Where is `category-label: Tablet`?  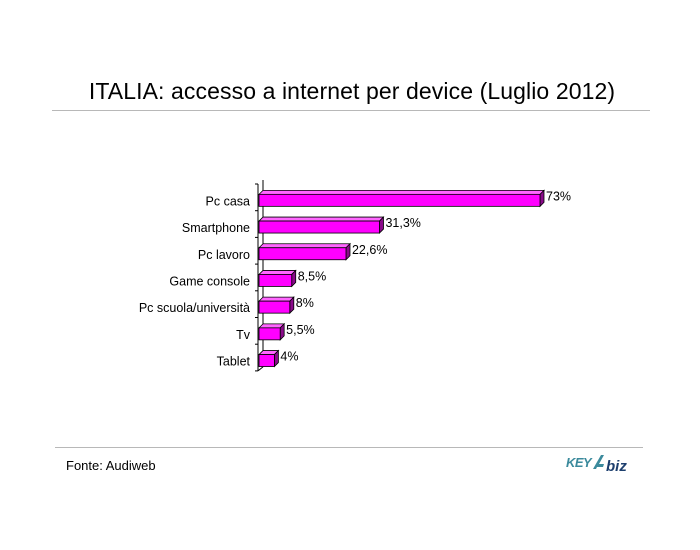 category-label: Tablet is located at coordinates (234, 362).